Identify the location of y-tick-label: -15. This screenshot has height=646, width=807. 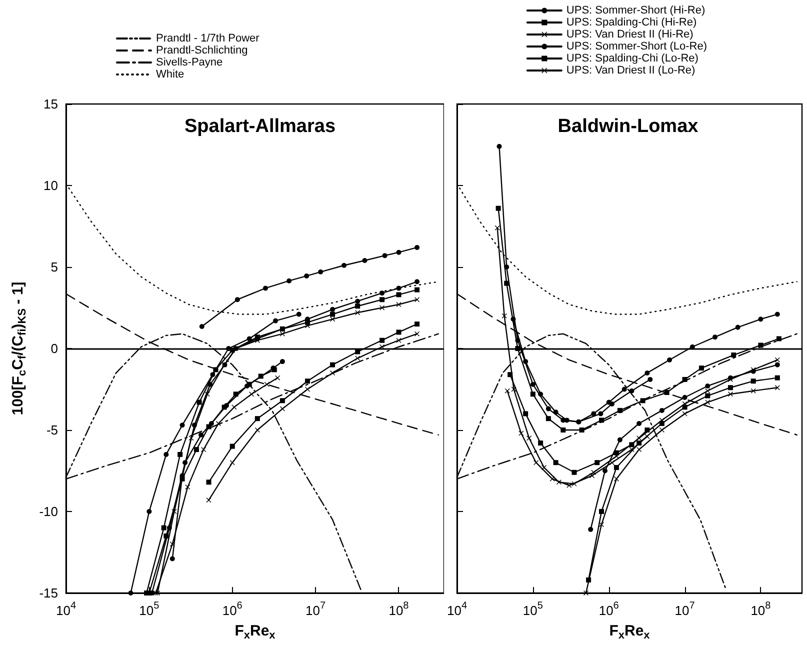
(48, 593).